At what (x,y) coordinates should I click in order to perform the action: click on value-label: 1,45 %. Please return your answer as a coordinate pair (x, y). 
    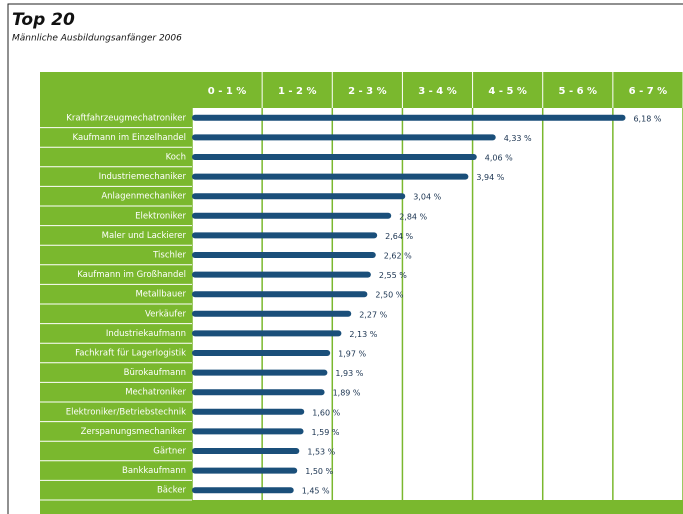
    Looking at the image, I should click on (316, 491).